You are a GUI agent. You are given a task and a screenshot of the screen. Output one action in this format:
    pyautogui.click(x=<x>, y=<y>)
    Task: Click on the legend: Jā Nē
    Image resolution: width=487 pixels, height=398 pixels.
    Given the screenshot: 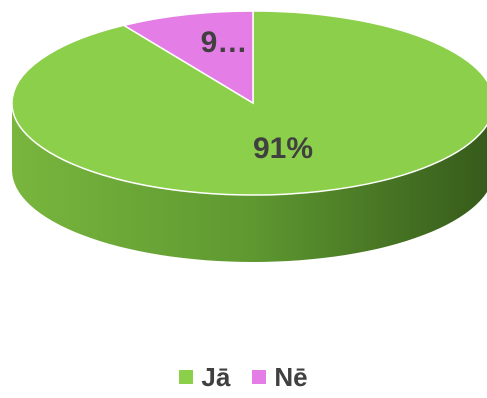 What is the action you would take?
    pyautogui.click(x=243, y=377)
    